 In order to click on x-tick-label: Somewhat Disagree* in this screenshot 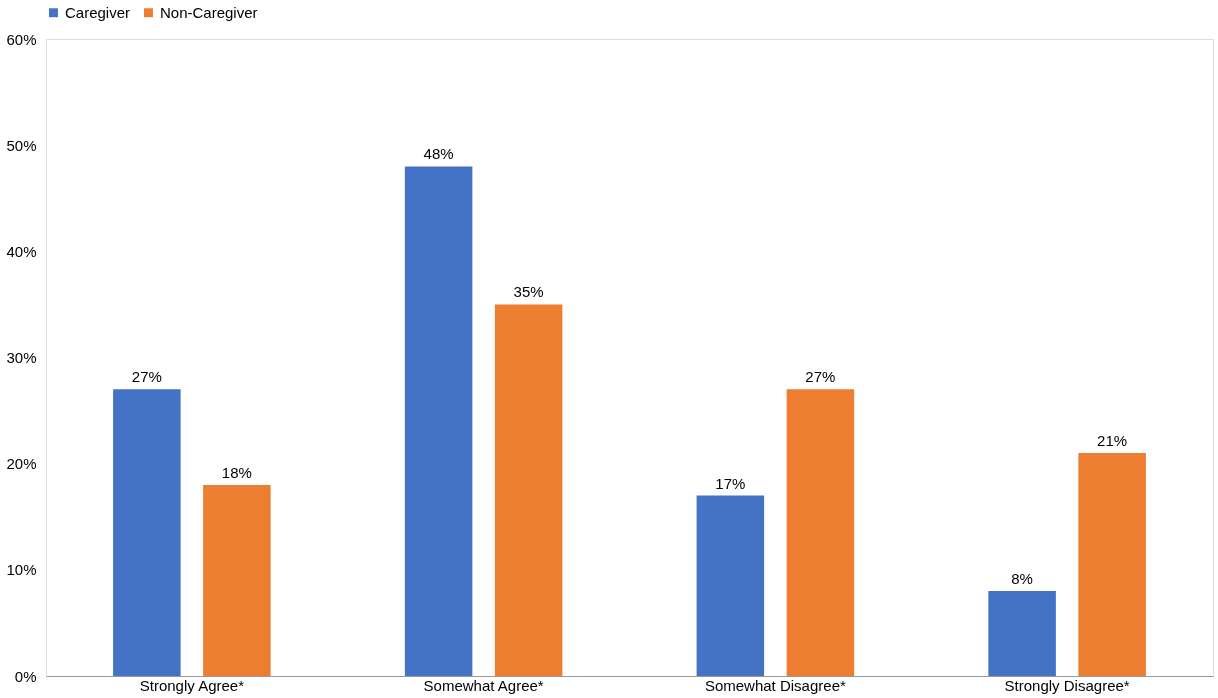, I will do `click(775, 685)`.